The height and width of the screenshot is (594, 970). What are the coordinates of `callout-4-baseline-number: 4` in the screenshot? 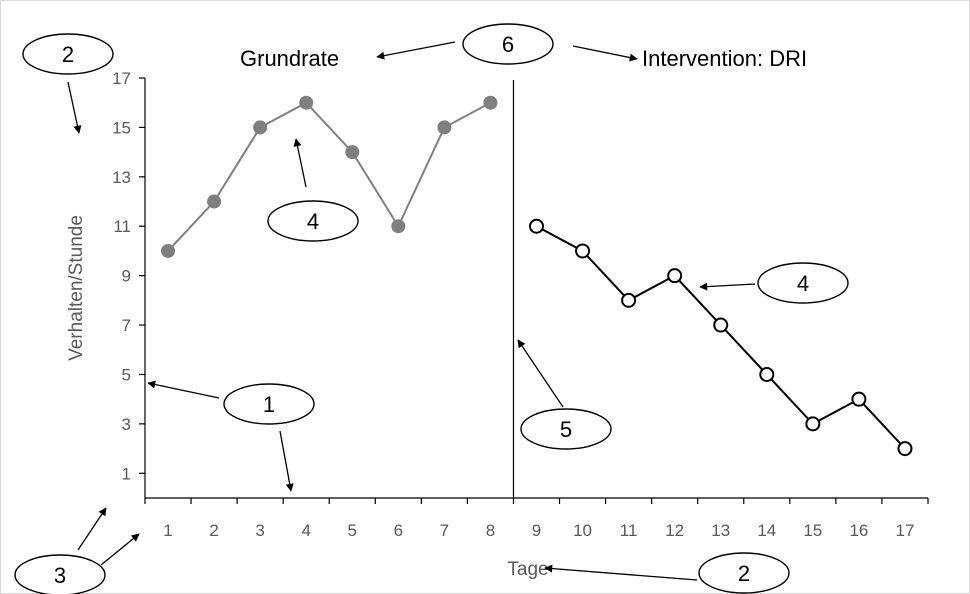 It's located at (313, 221).